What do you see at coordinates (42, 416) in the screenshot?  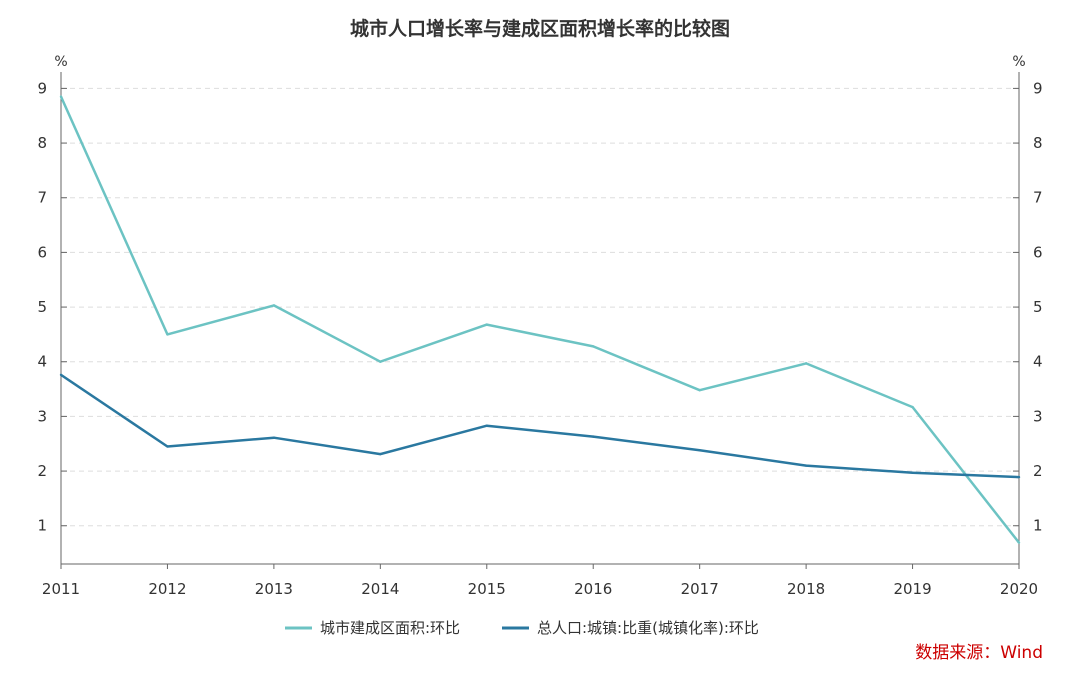 I see `left-tick-label: 3` at bounding box center [42, 416].